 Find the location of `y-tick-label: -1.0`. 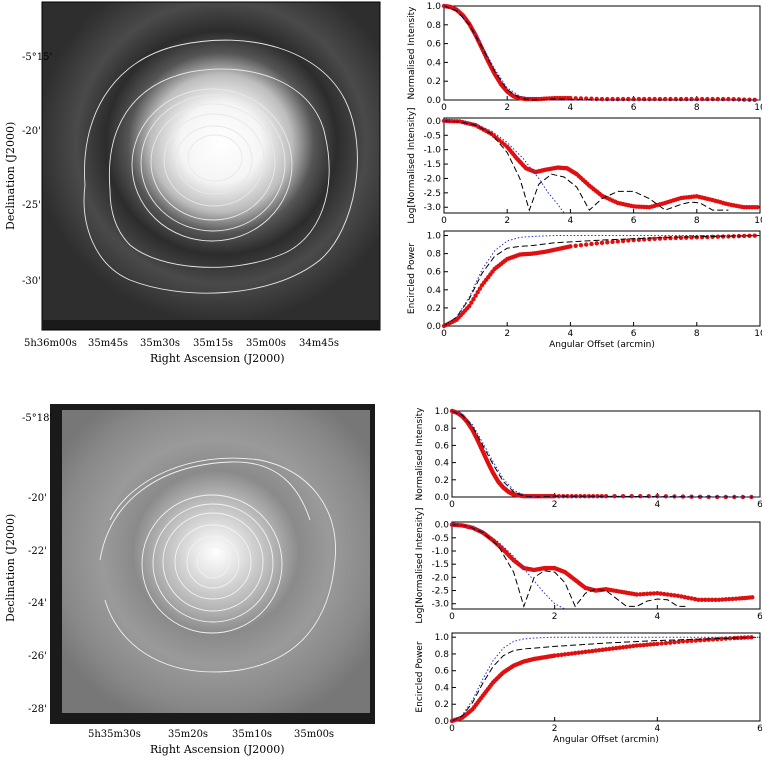

y-tick-label: -1.0 is located at coordinates (440, 552).